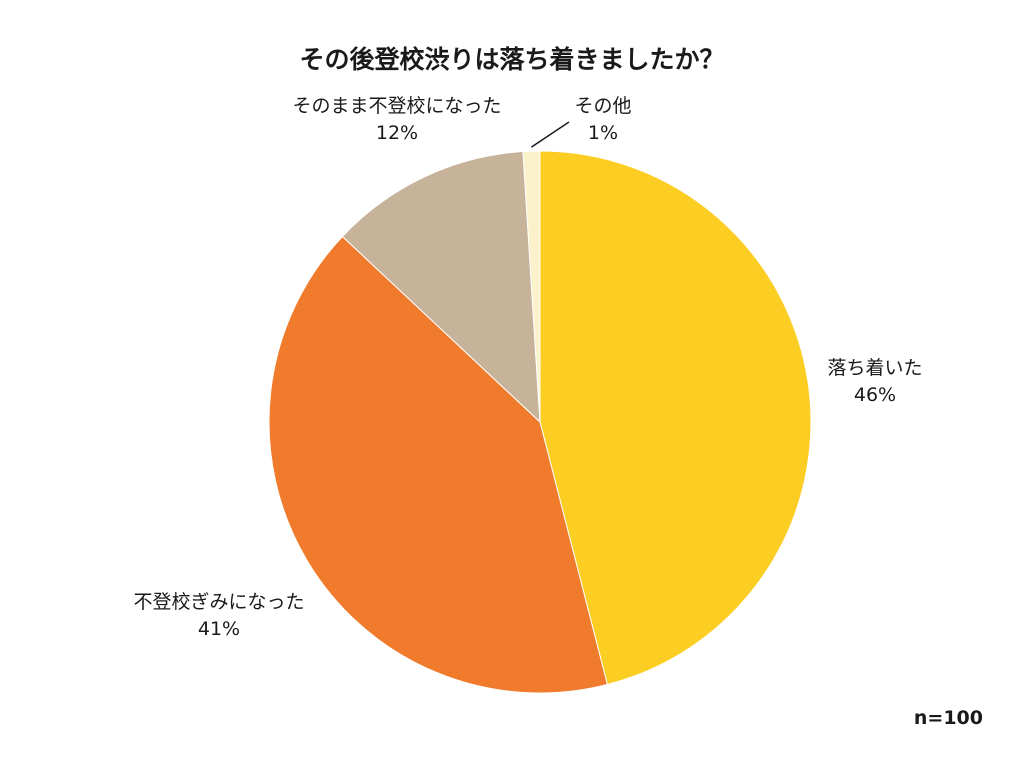 Image resolution: width=1024 pixels, height=768 pixels. I want to click on leader-lines, so click(550, 134).